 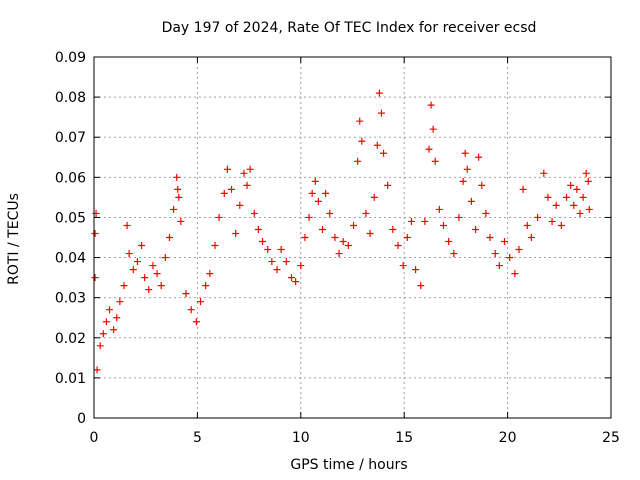 What do you see at coordinates (70, 299) in the screenshot?
I see `y-tick-label: 0.03` at bounding box center [70, 299].